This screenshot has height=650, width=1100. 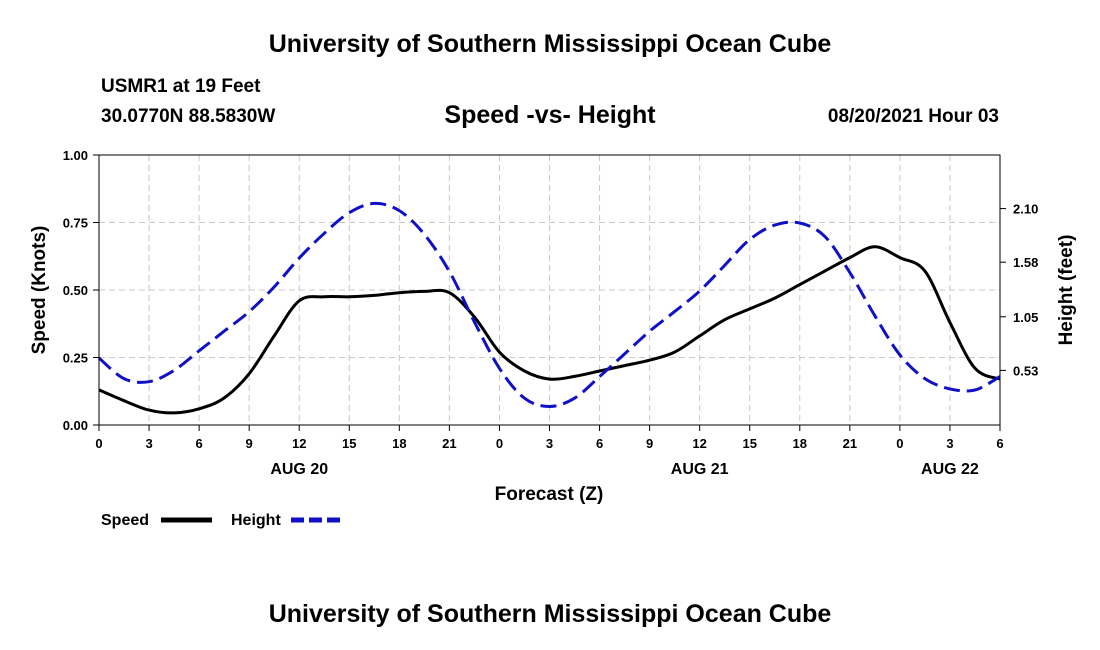 I want to click on legend-label-height: Height, so click(x=256, y=520).